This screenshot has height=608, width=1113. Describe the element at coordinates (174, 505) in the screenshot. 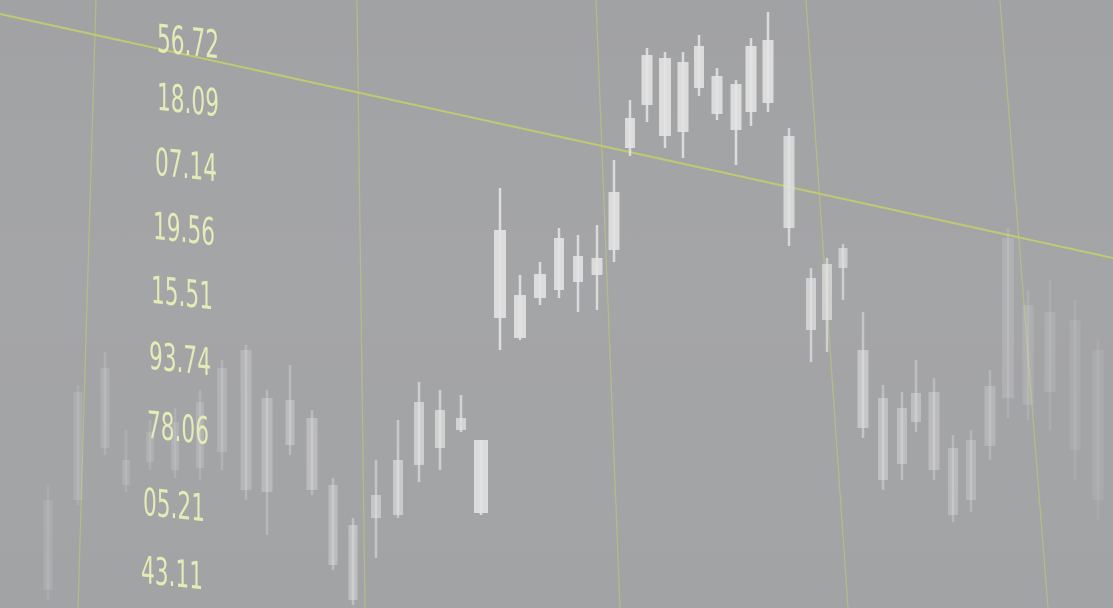

I see `scale-label: 05.21` at that location.